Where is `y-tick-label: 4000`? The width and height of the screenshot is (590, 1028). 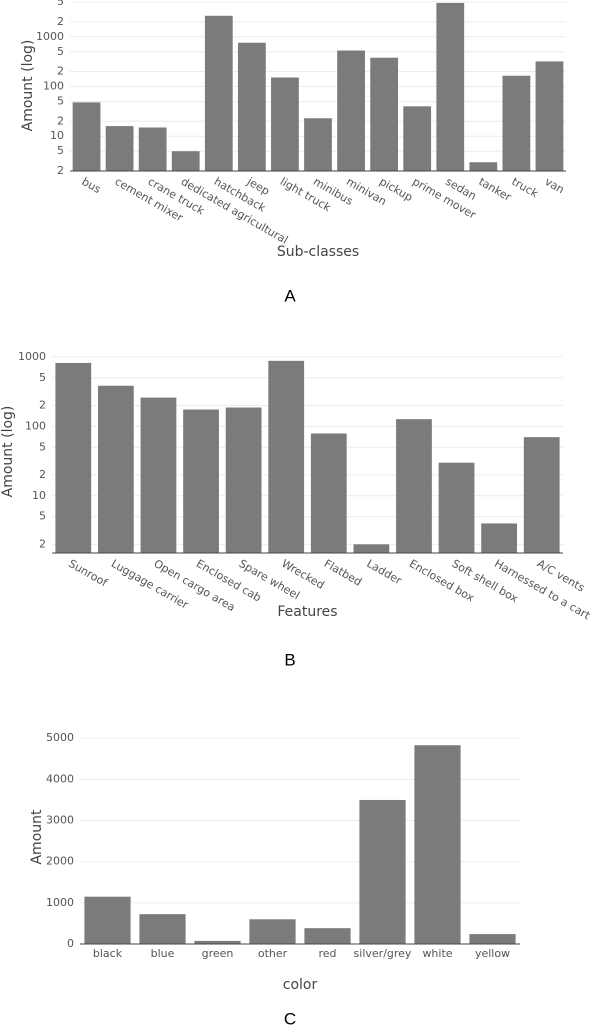
y-tick-label: 4000 is located at coordinates (60, 778).